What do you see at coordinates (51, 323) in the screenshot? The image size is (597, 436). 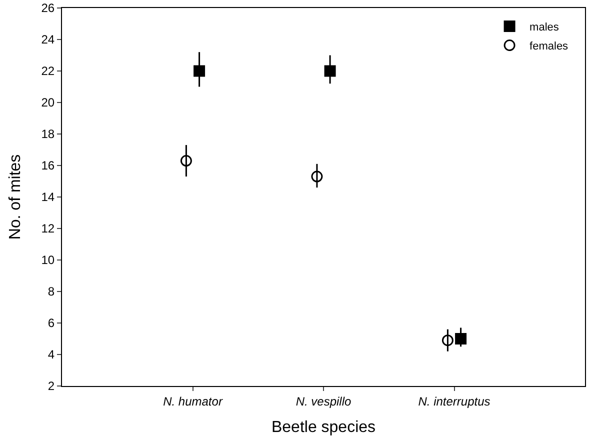 I see `y-tick-label: 6` at bounding box center [51, 323].